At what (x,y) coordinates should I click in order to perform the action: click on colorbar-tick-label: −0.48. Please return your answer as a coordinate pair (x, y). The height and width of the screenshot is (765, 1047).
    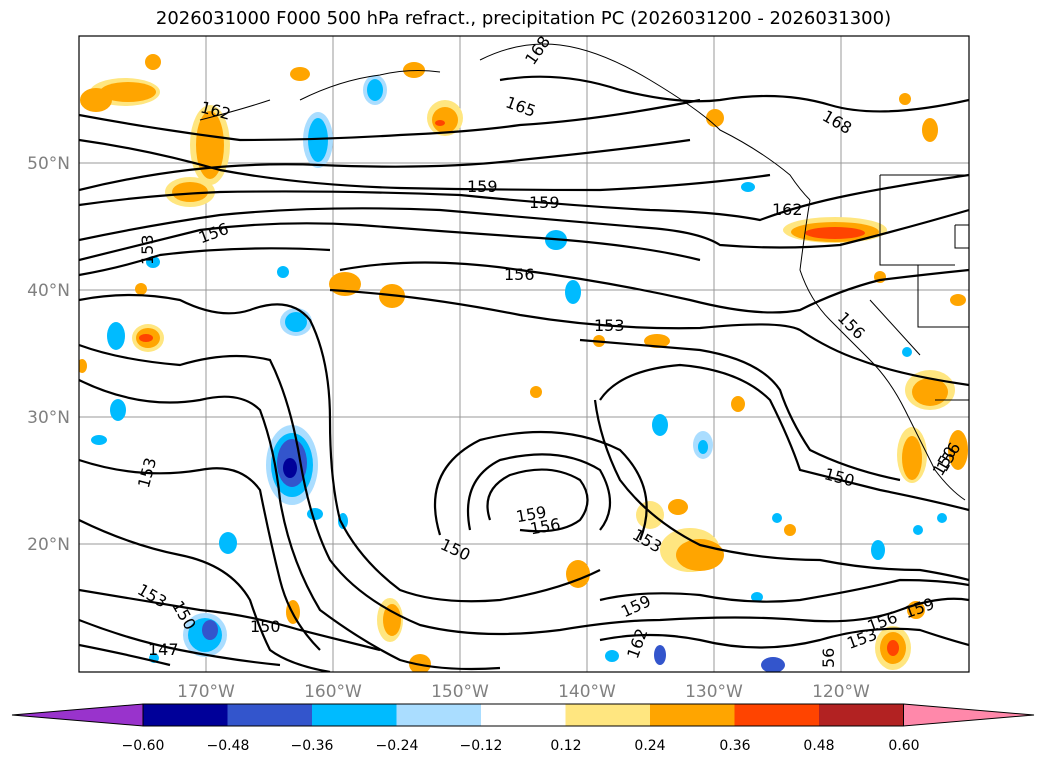
    Looking at the image, I should click on (228, 746).